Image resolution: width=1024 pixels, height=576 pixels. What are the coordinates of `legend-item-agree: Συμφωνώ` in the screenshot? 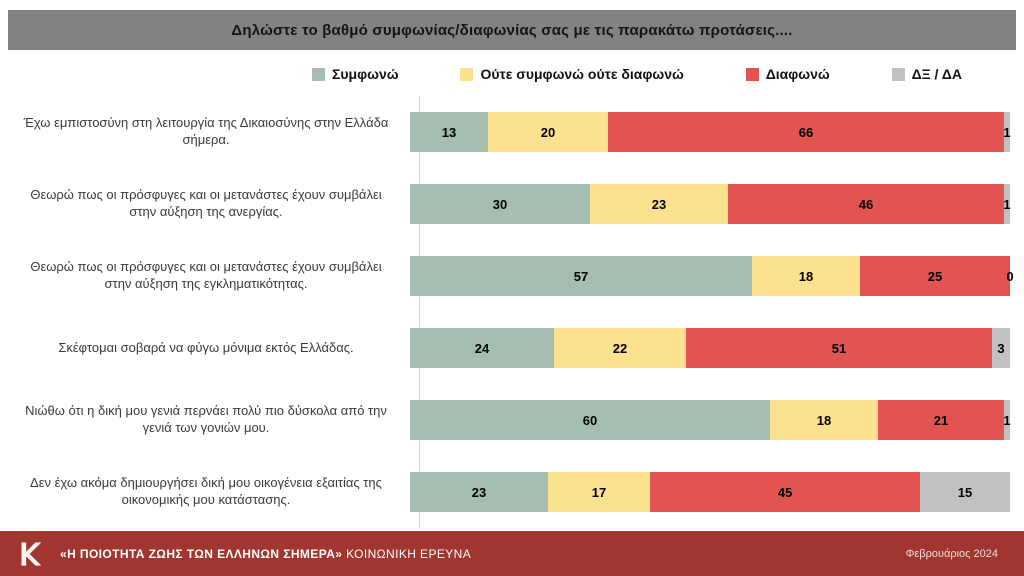 It's located at (355, 74).